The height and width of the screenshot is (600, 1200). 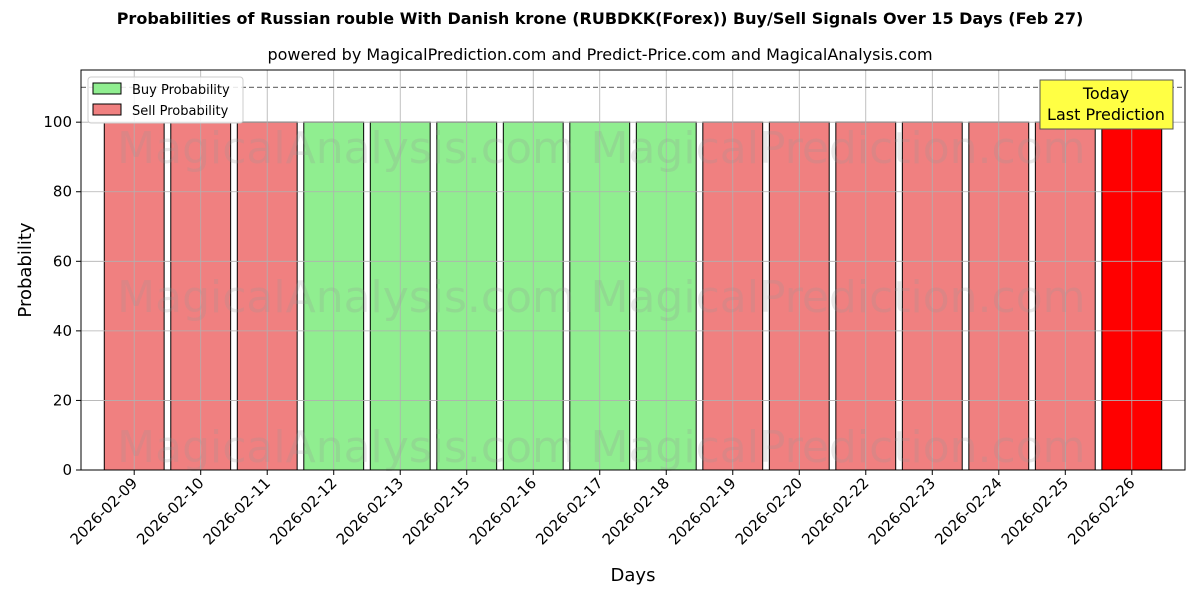 What do you see at coordinates (436, 511) in the screenshot?
I see `x-tick-label: 2026-02-15` at bounding box center [436, 511].